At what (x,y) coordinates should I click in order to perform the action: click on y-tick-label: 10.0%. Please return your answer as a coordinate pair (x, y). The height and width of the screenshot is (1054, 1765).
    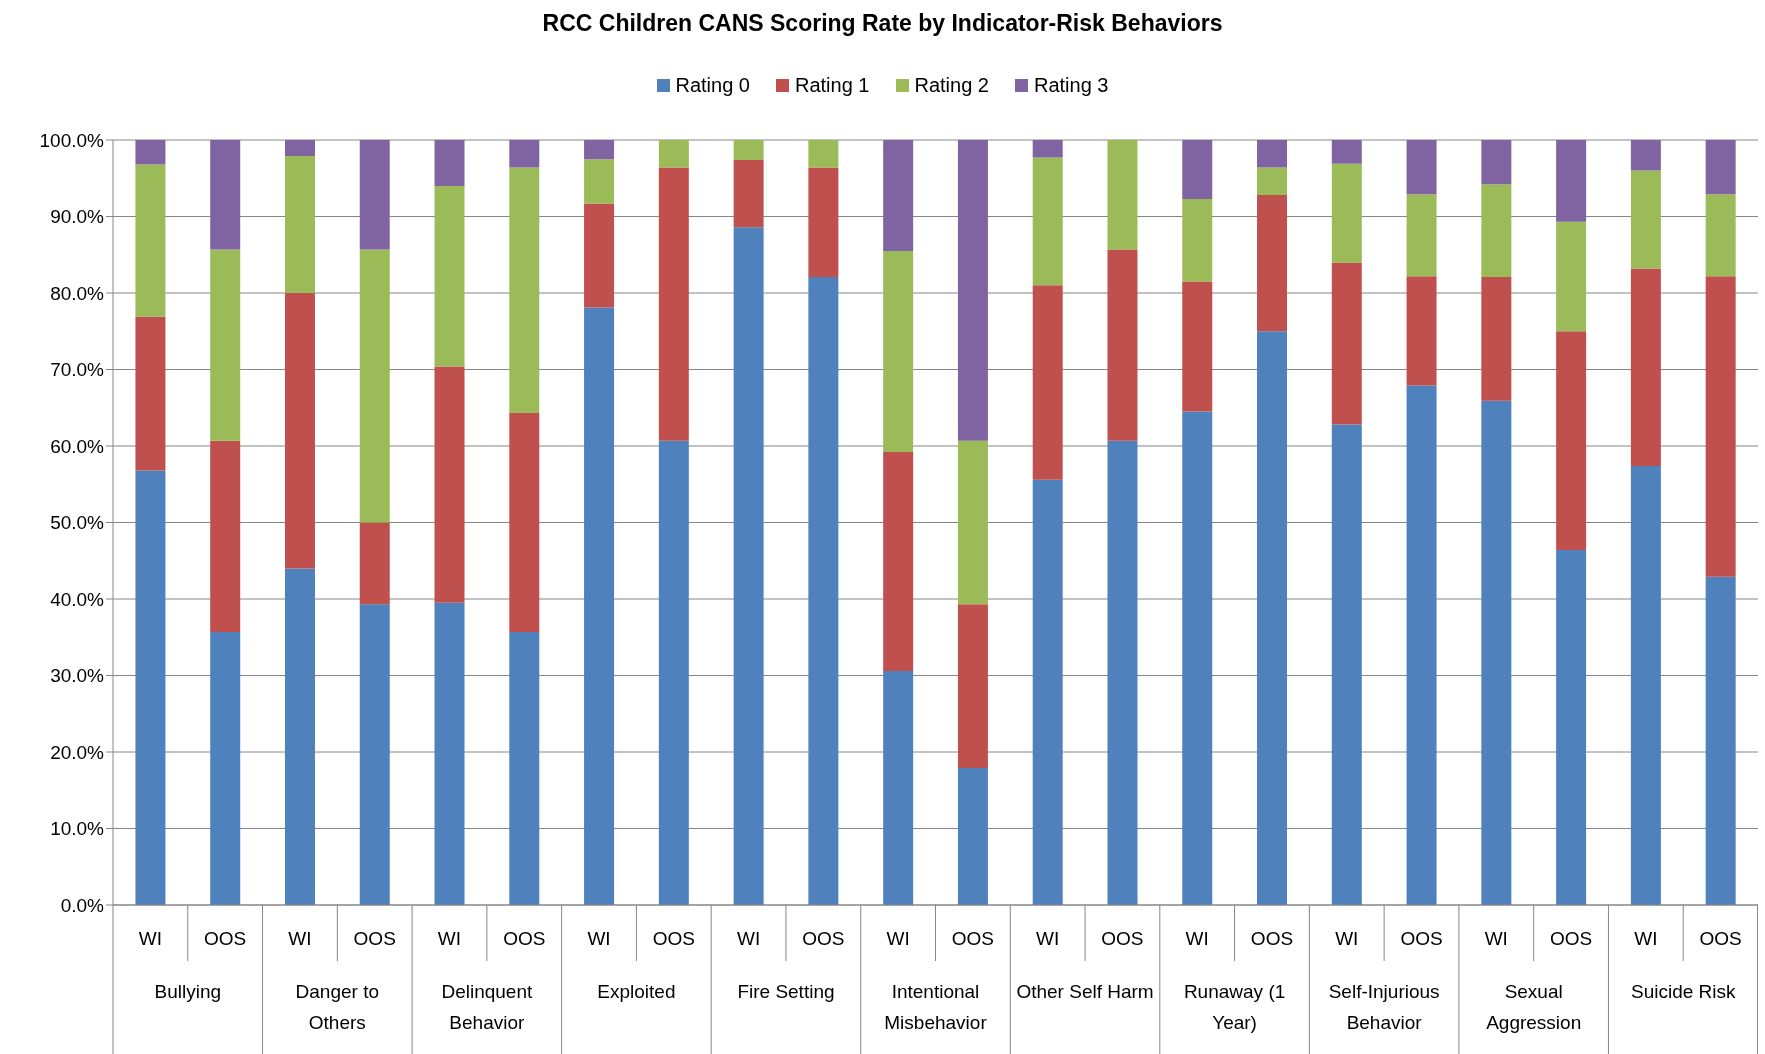
    Looking at the image, I should click on (77, 829).